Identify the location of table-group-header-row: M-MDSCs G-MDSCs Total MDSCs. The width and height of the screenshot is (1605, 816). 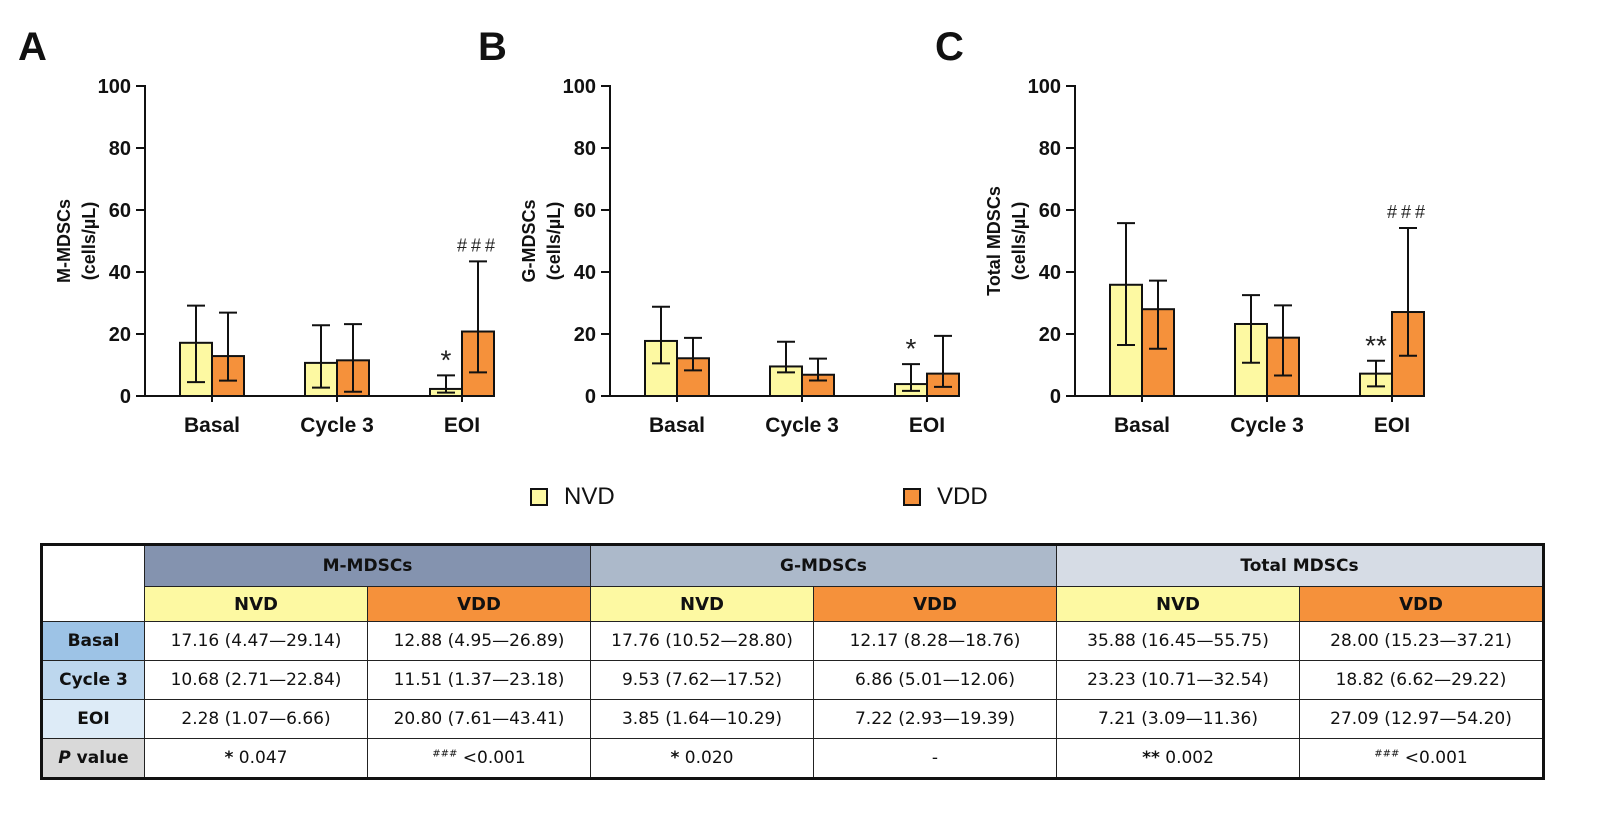
(792, 566).